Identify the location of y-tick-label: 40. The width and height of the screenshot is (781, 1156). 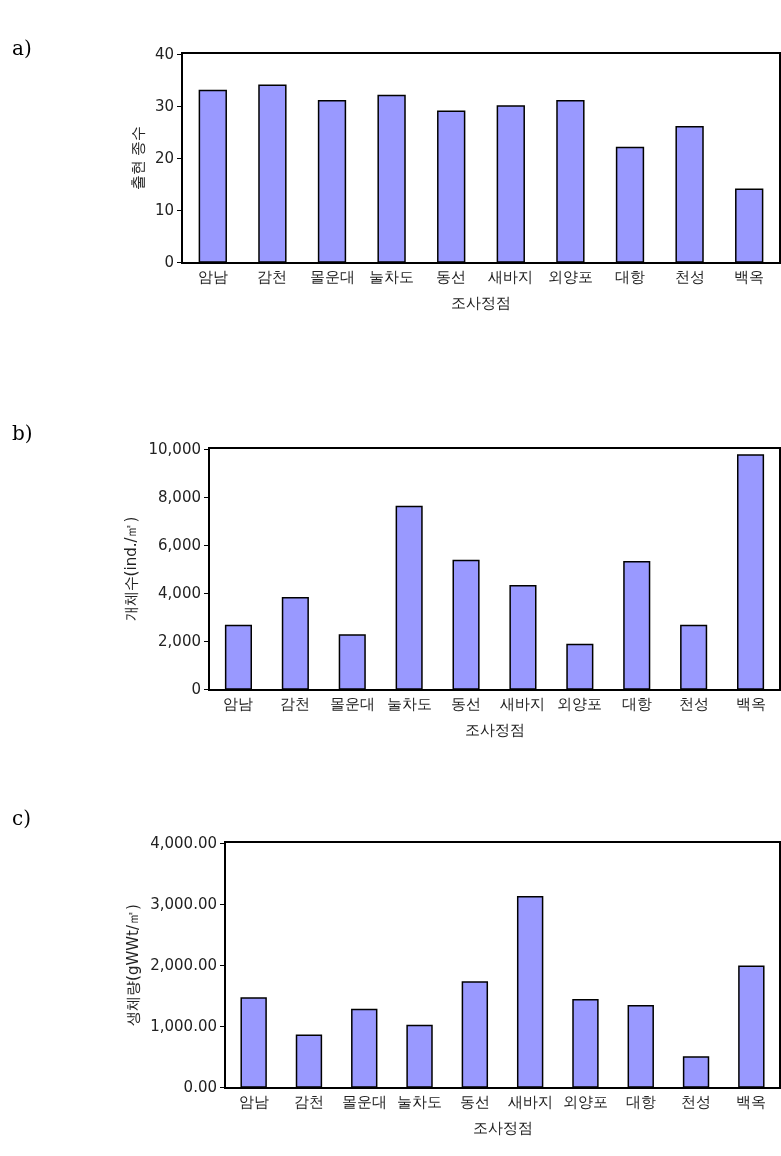
(164, 54).